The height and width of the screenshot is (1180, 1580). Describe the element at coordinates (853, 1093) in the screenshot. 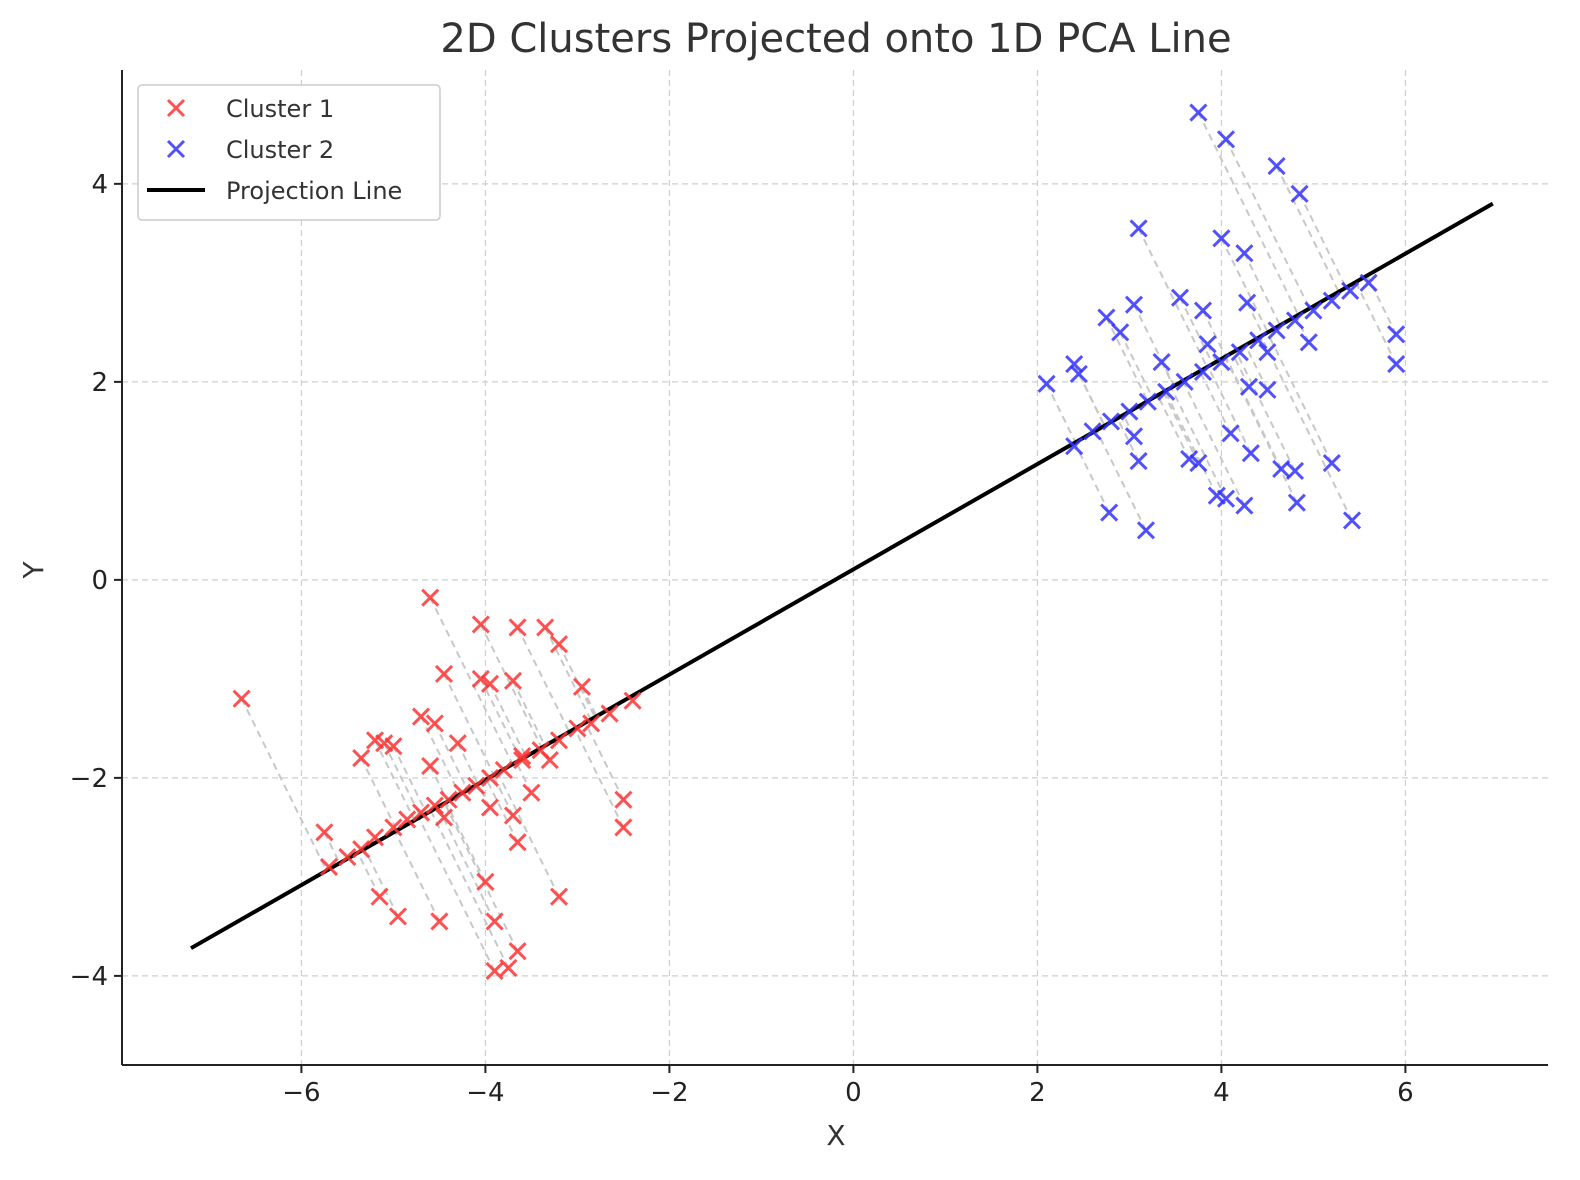

I see `x-tick-label-3: 0` at that location.